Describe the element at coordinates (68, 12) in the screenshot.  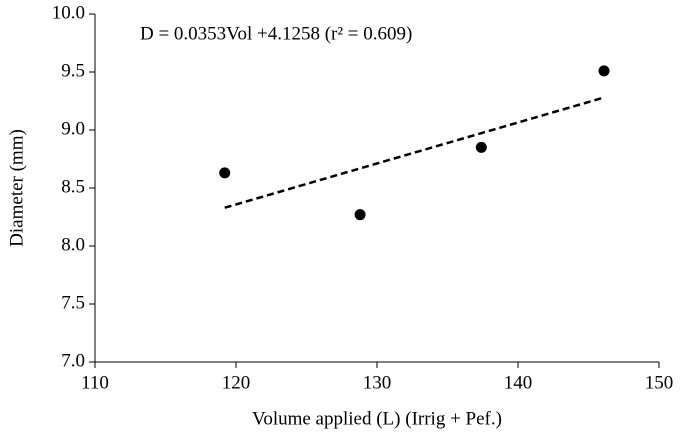
I see `y-tick-label: 10.0` at that location.